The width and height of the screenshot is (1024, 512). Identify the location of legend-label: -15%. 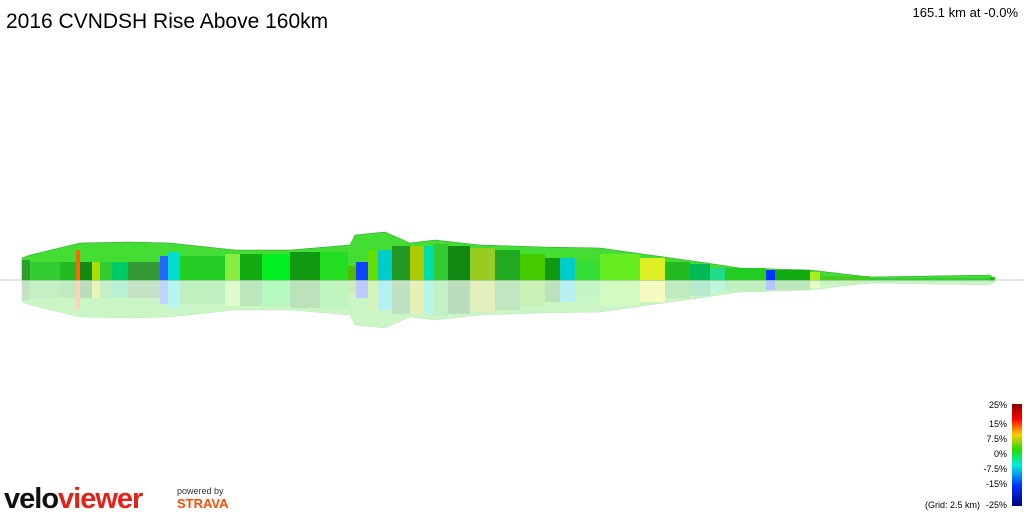
(996, 484).